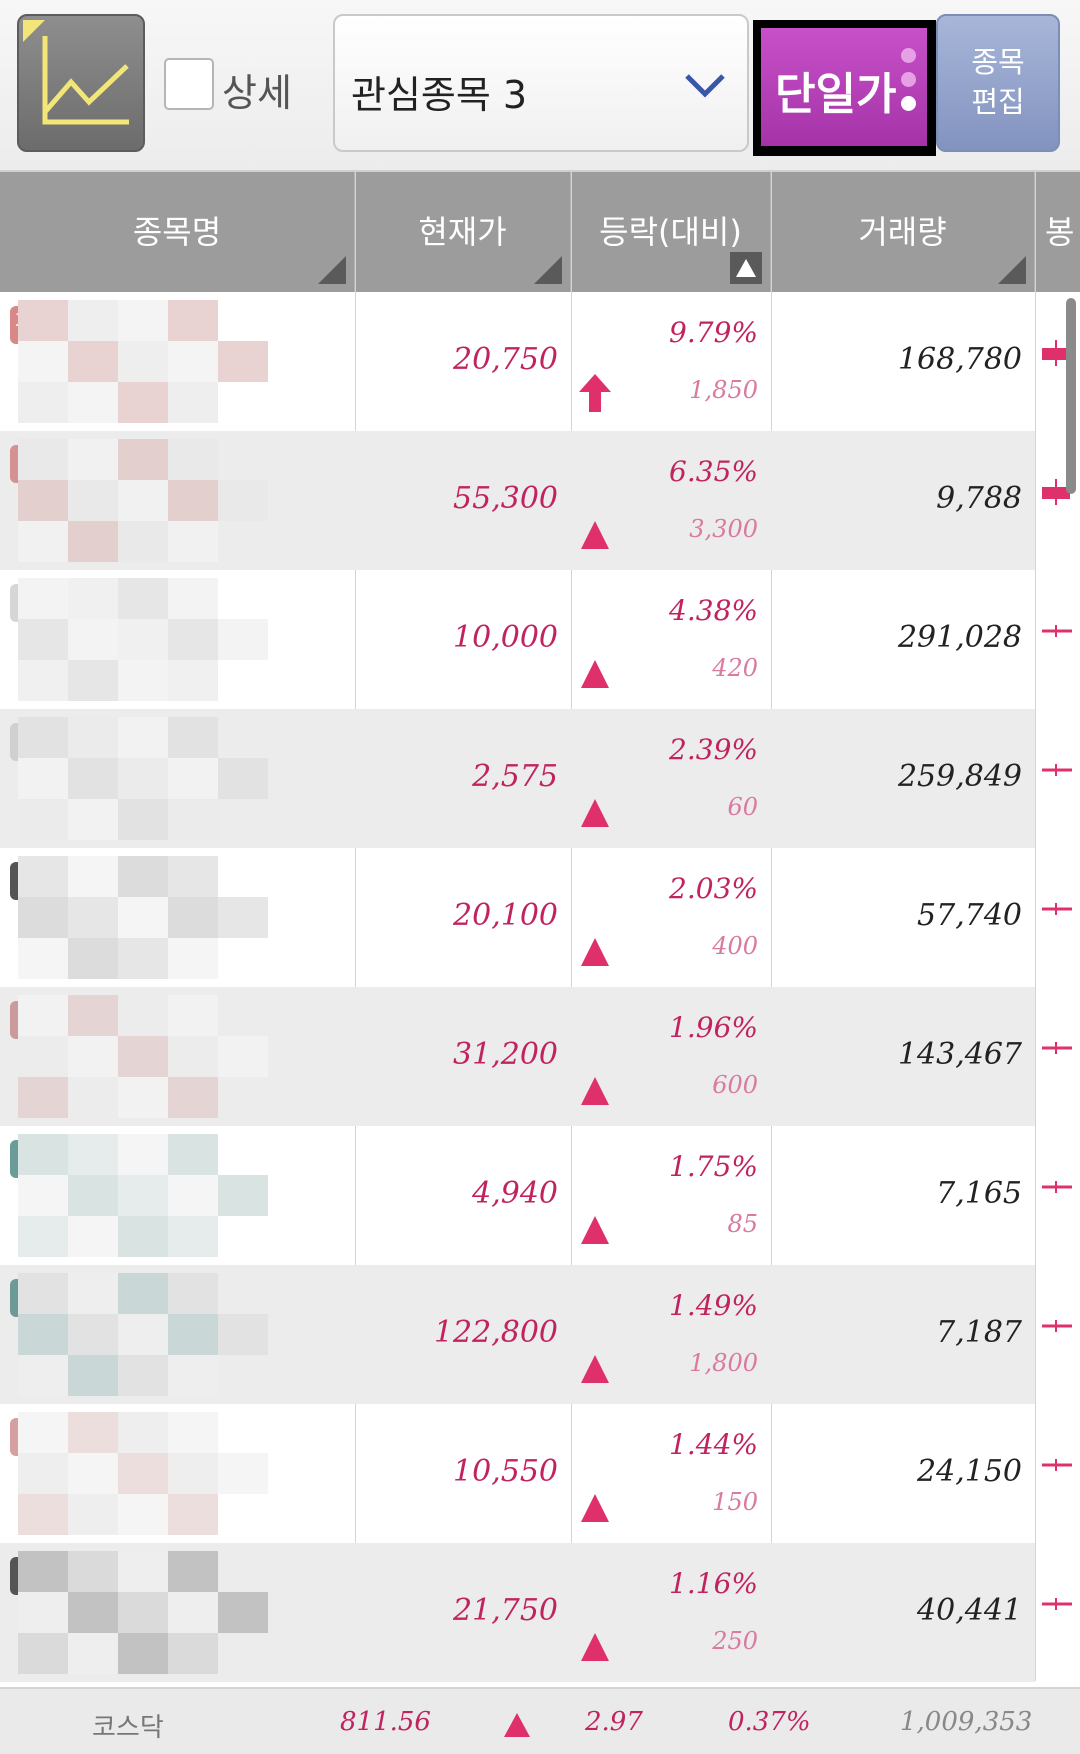 This screenshot has width=1080, height=1754. Describe the element at coordinates (517, 778) in the screenshot. I see `table-row: 2,575 2.39% 60 259,849` at that location.